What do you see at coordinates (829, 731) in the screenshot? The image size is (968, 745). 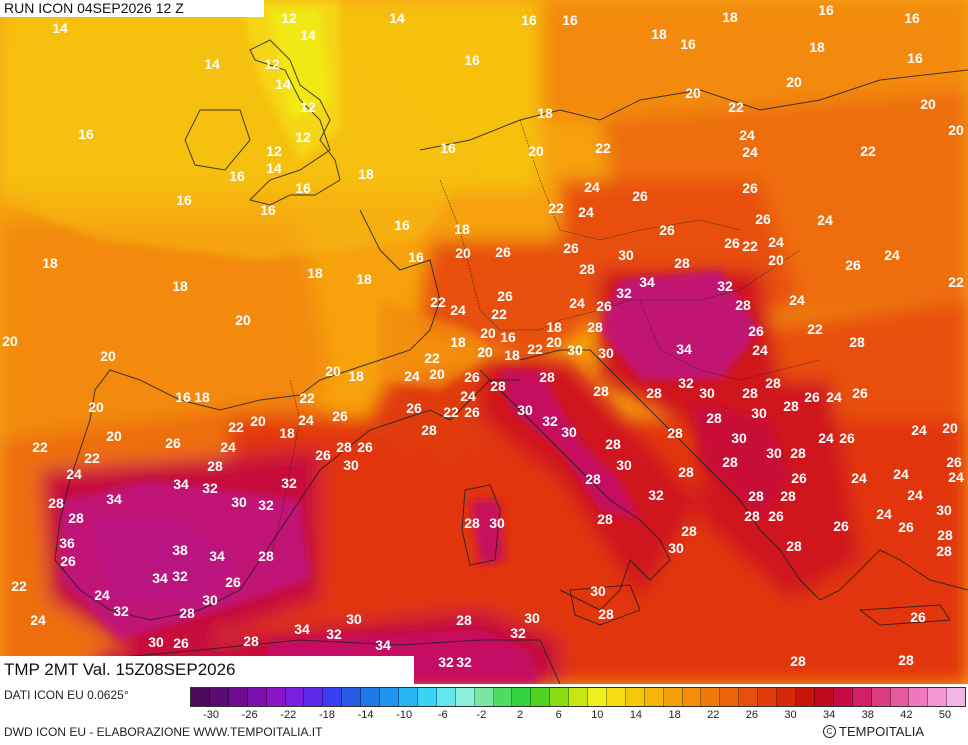 I see `copyright-icon: C` at bounding box center [829, 731].